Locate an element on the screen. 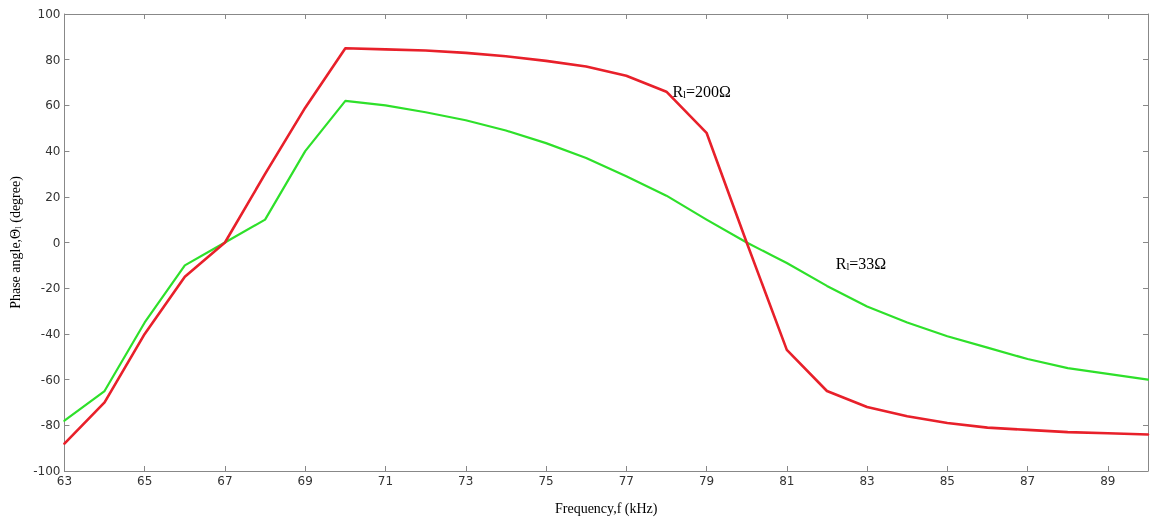 The height and width of the screenshot is (527, 1152). y-tick-label: -60 is located at coordinates (50, 379).